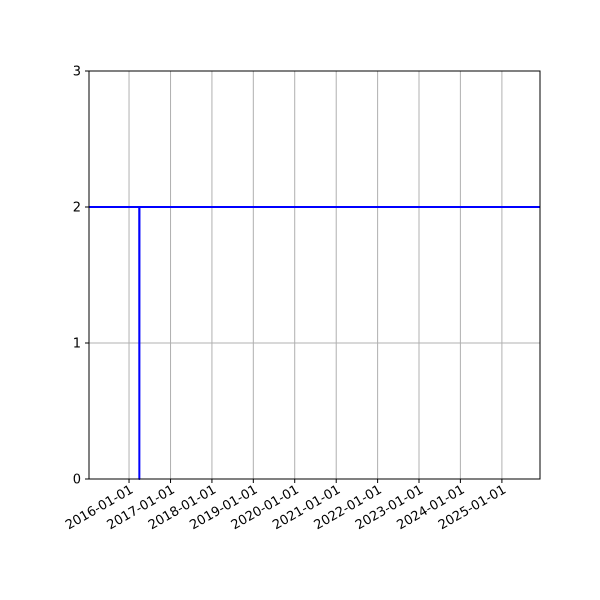 This screenshot has height=600, width=600. I want to click on y-tick-label: 2, so click(77, 208).